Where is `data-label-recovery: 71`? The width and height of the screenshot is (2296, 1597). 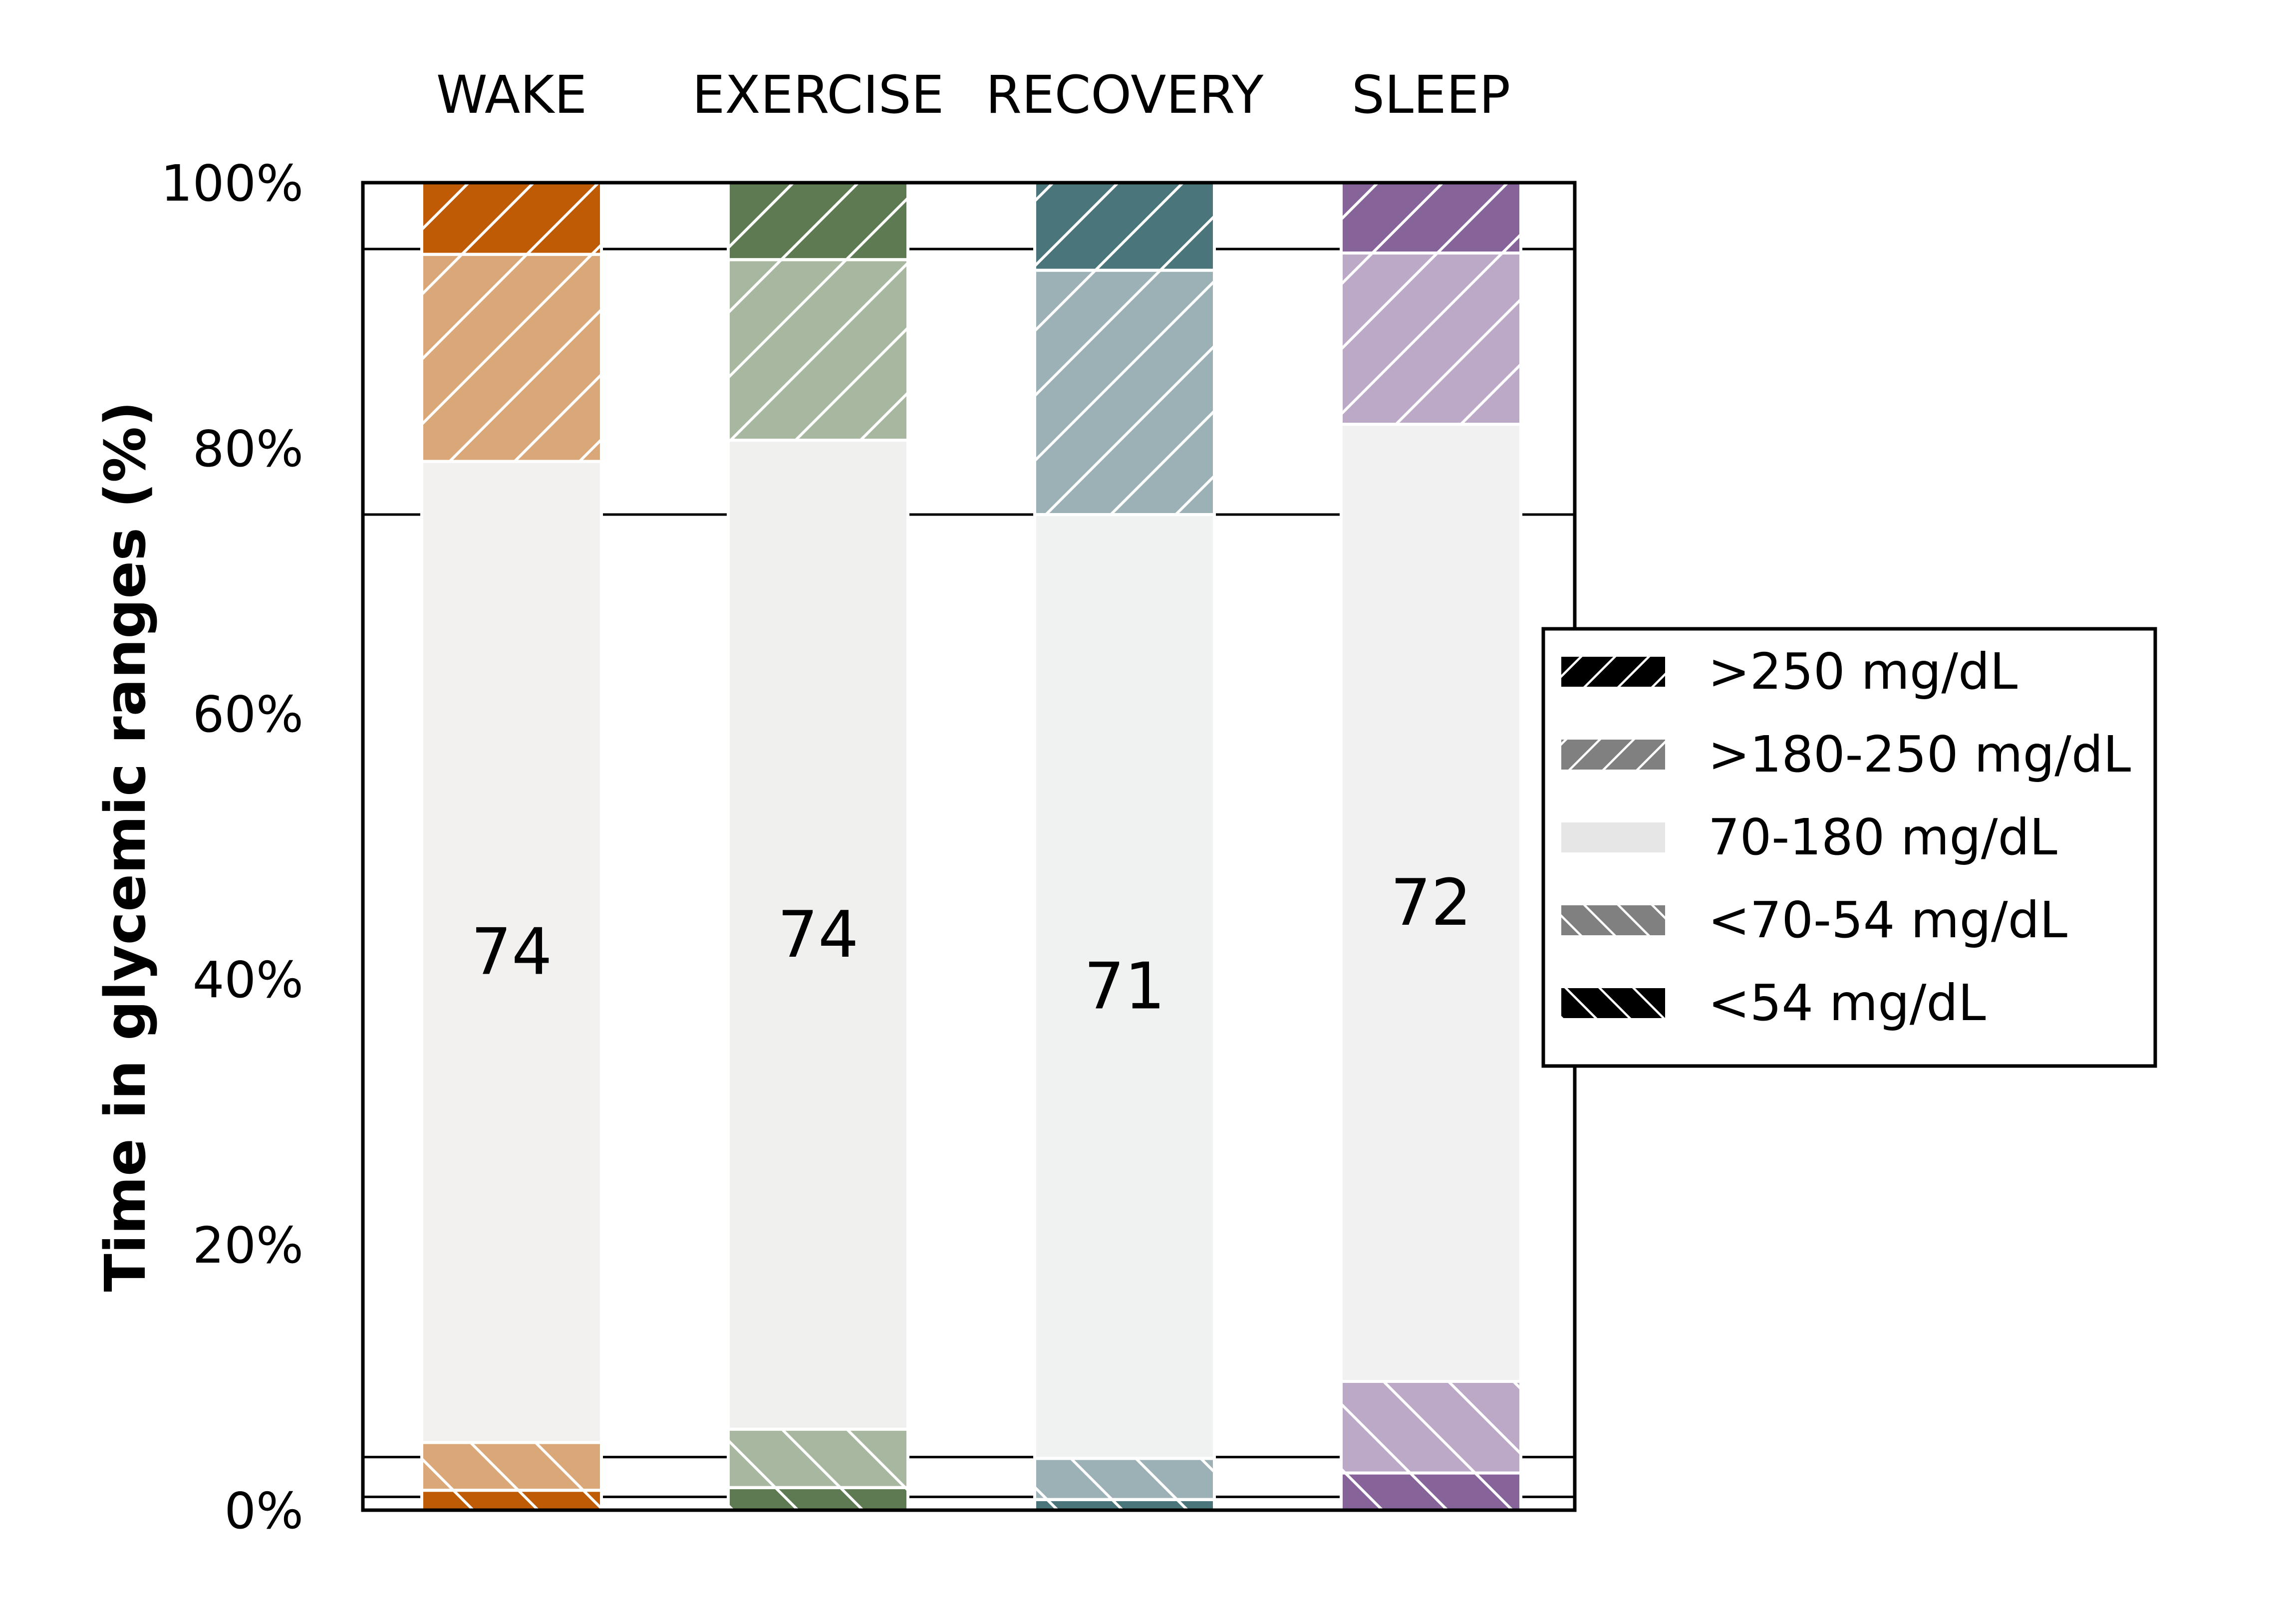
data-label-recovery: 71 is located at coordinates (1125, 987).